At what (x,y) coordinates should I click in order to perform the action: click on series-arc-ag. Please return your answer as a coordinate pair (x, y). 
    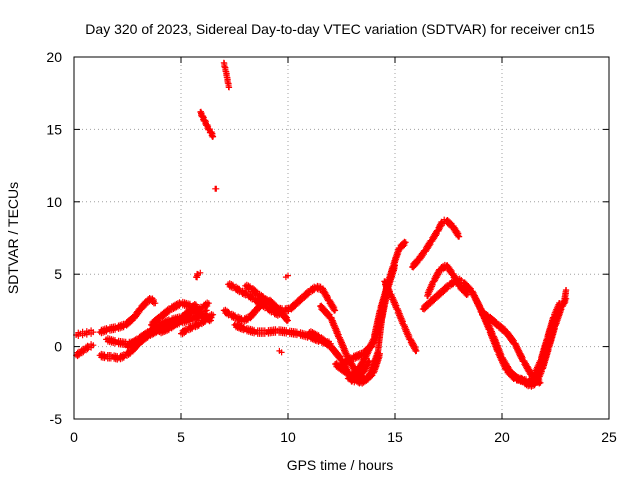
    Looking at the image, I should click on (547, 339).